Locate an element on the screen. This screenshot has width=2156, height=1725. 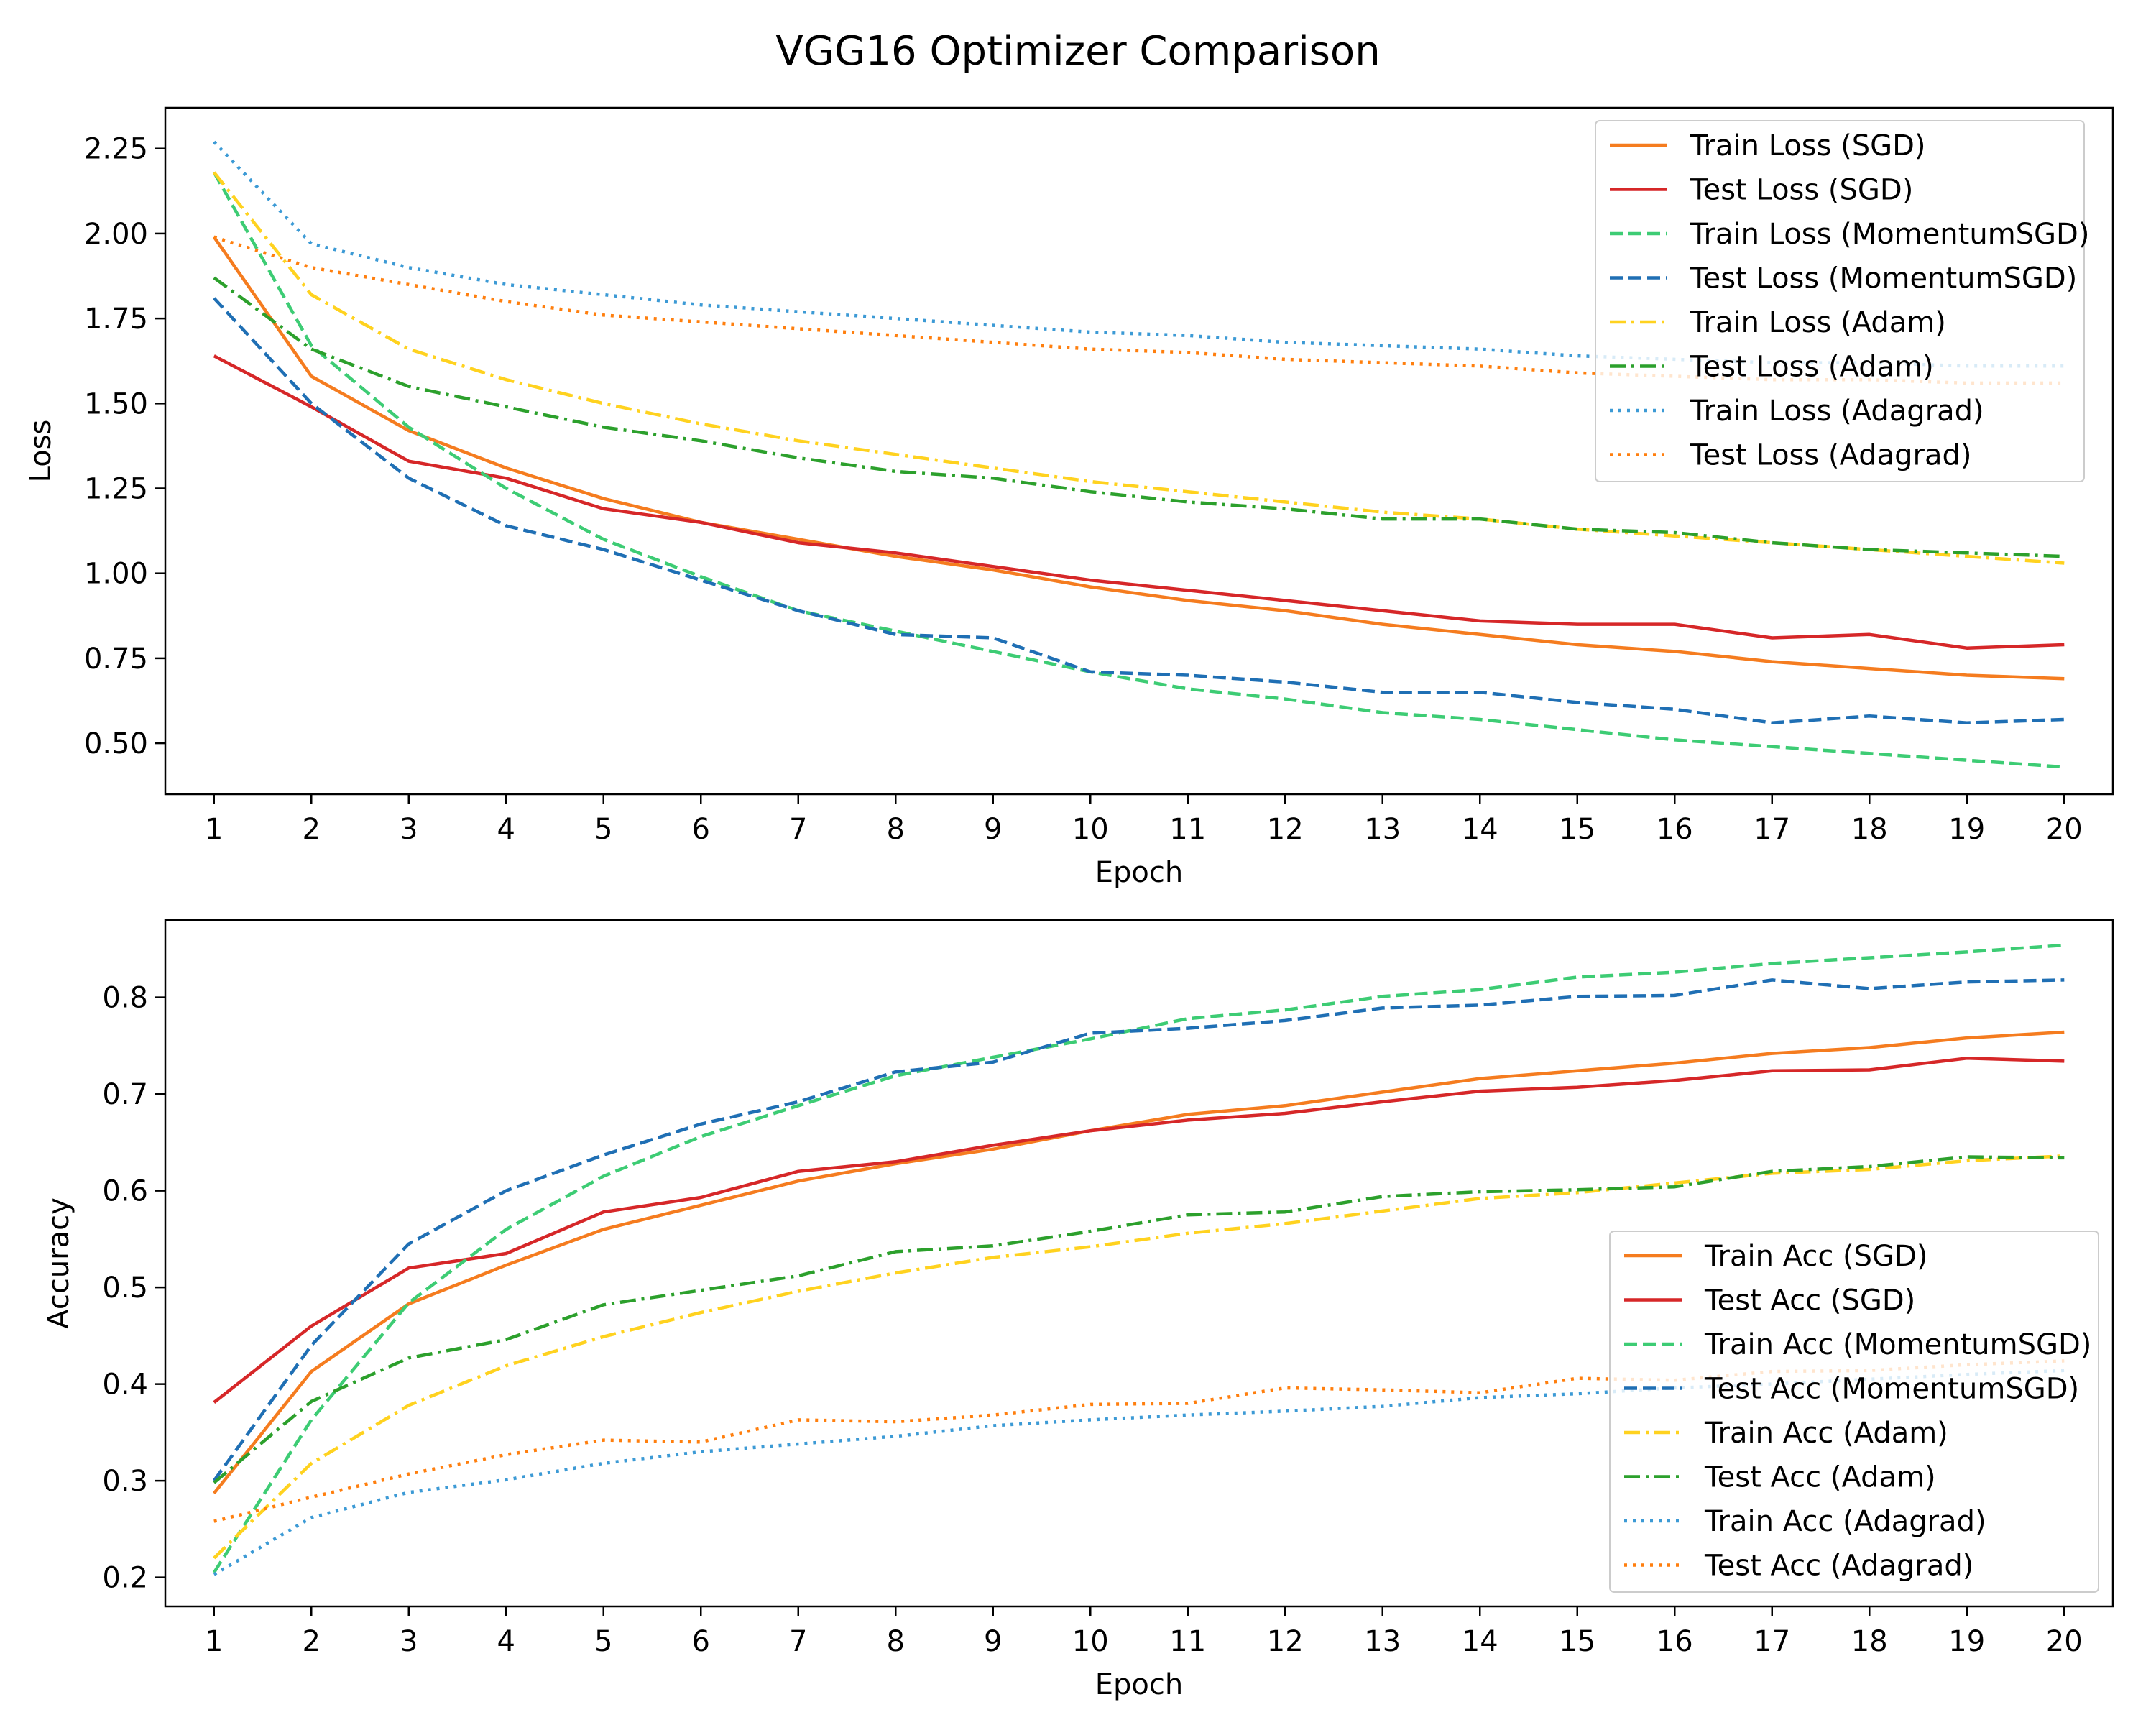
y-tick-label: 1.75 is located at coordinates (116, 319).